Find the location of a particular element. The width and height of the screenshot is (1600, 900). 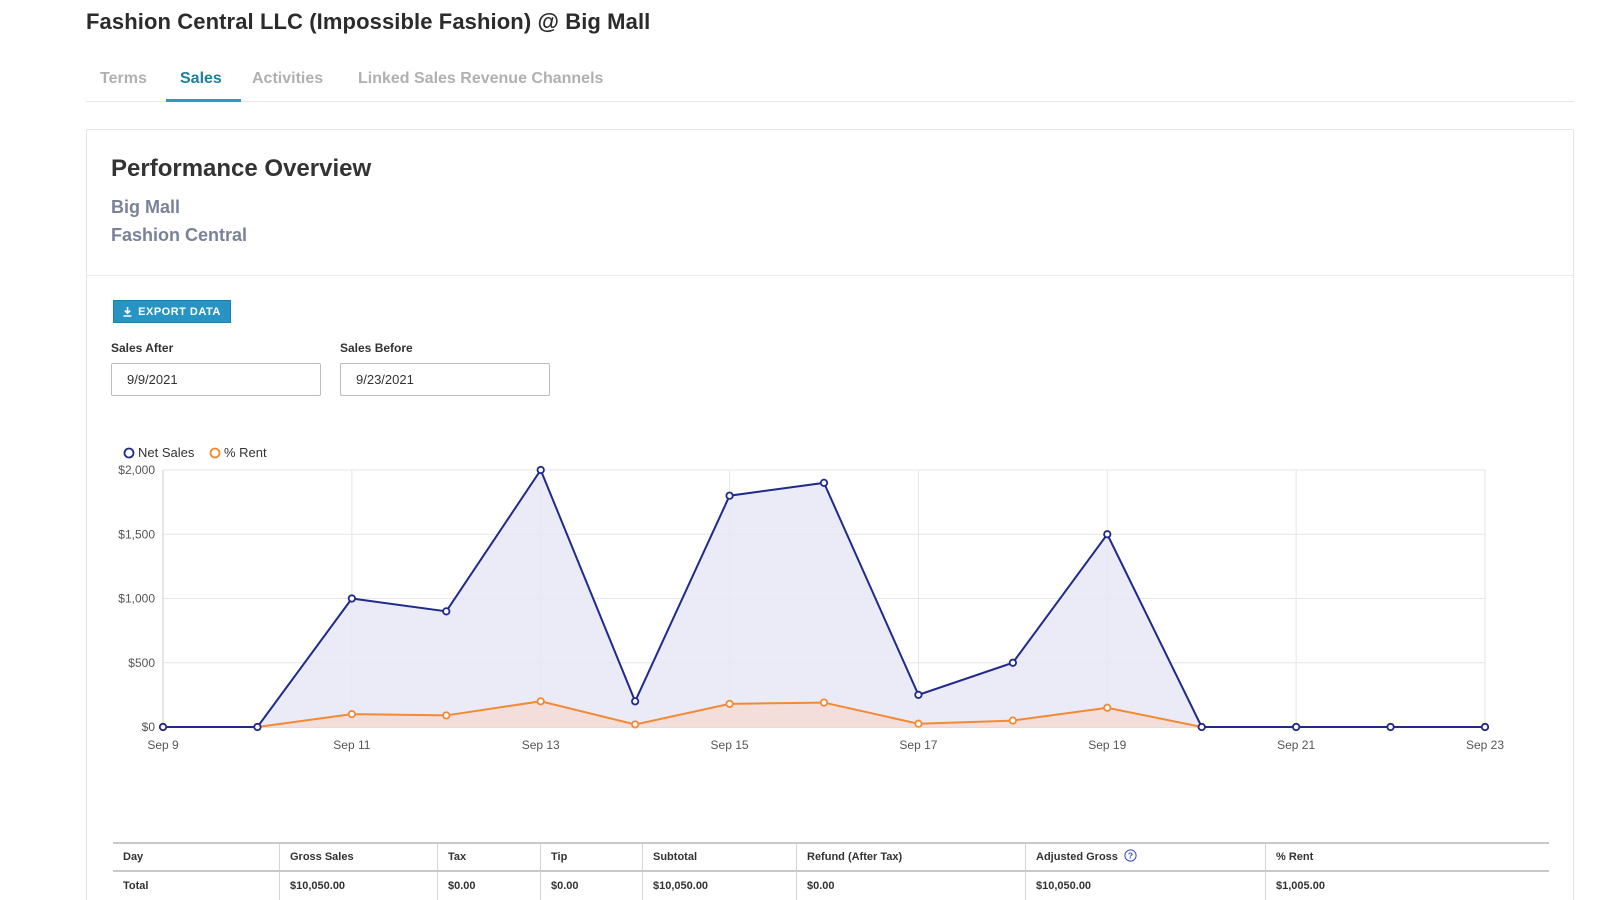

sales-before-label: Sales Before is located at coordinates (376, 348).